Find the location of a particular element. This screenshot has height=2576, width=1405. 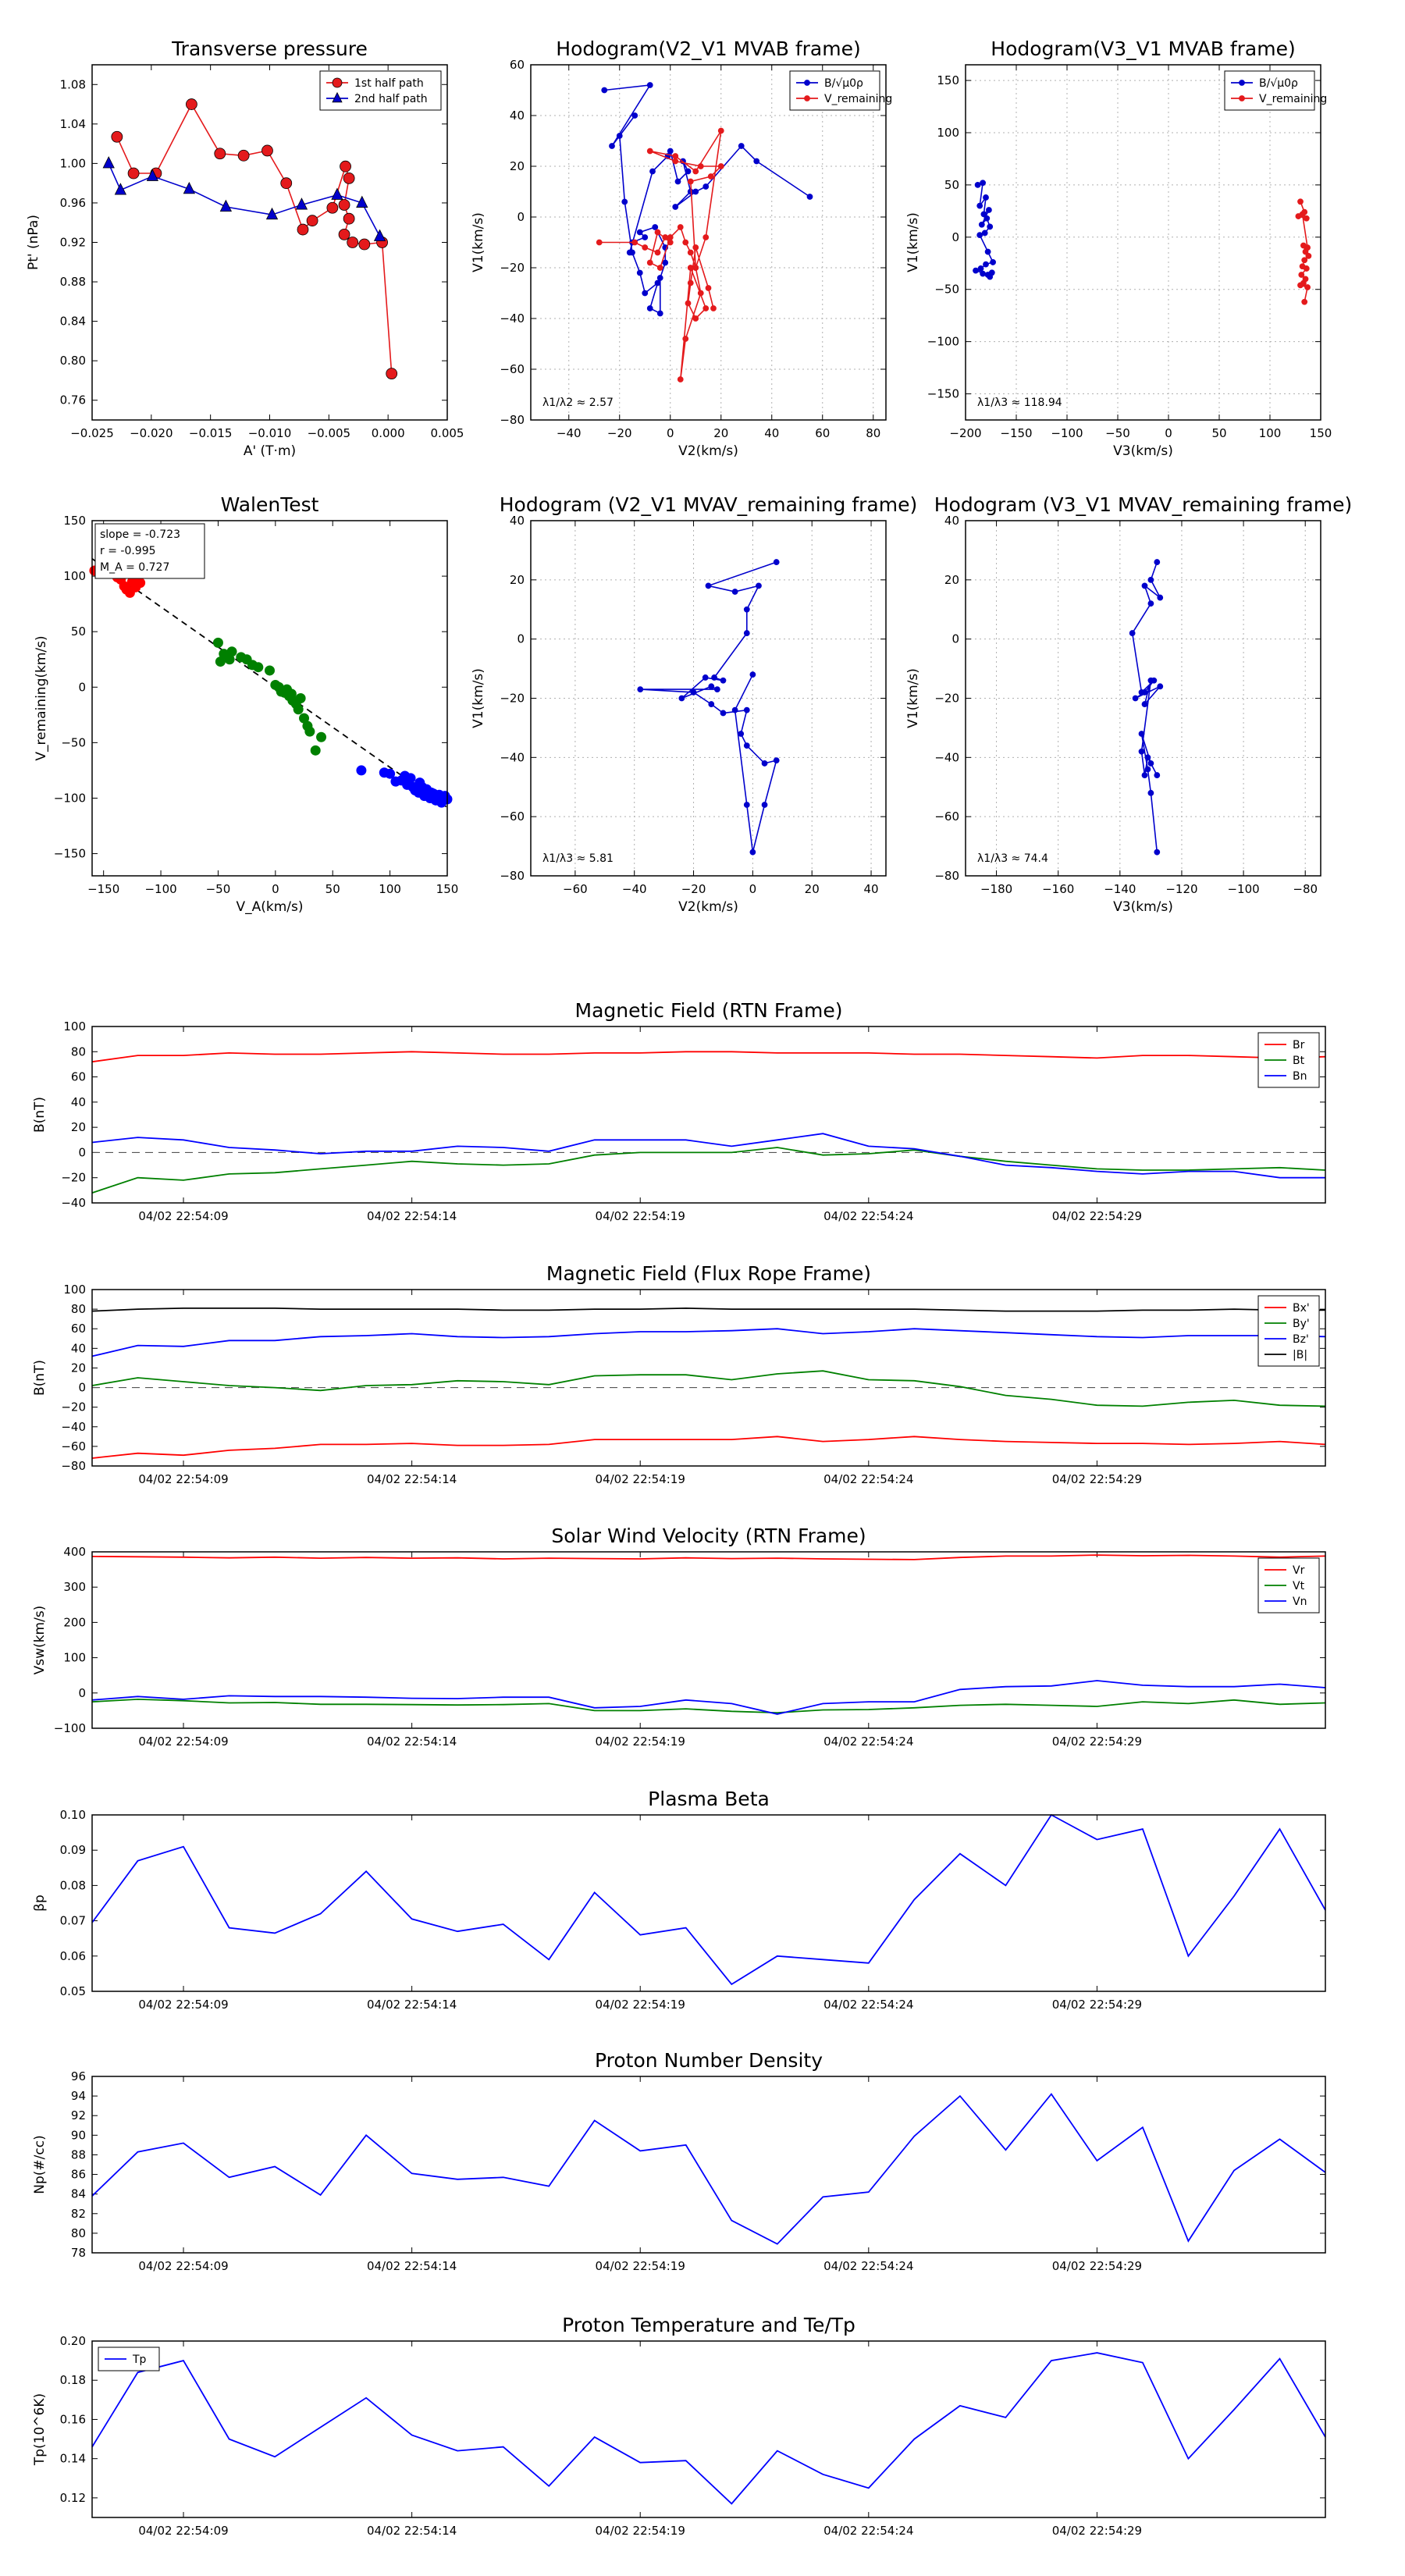

legend-swatch-marker is located at coordinates (1242, 98).